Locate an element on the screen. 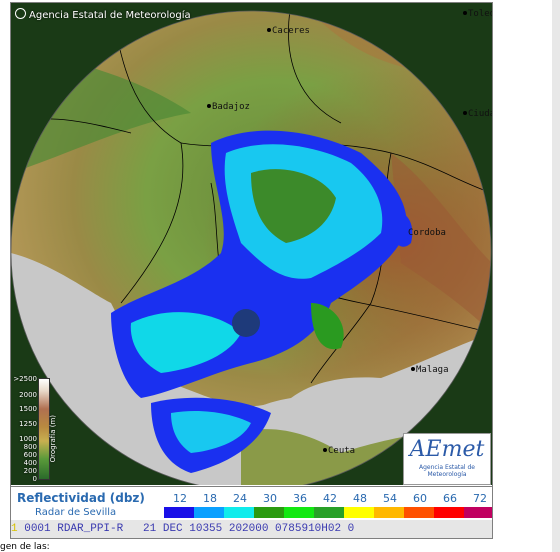 The width and height of the screenshot is (560, 552). orography-level: 1250 is located at coordinates (28, 424).